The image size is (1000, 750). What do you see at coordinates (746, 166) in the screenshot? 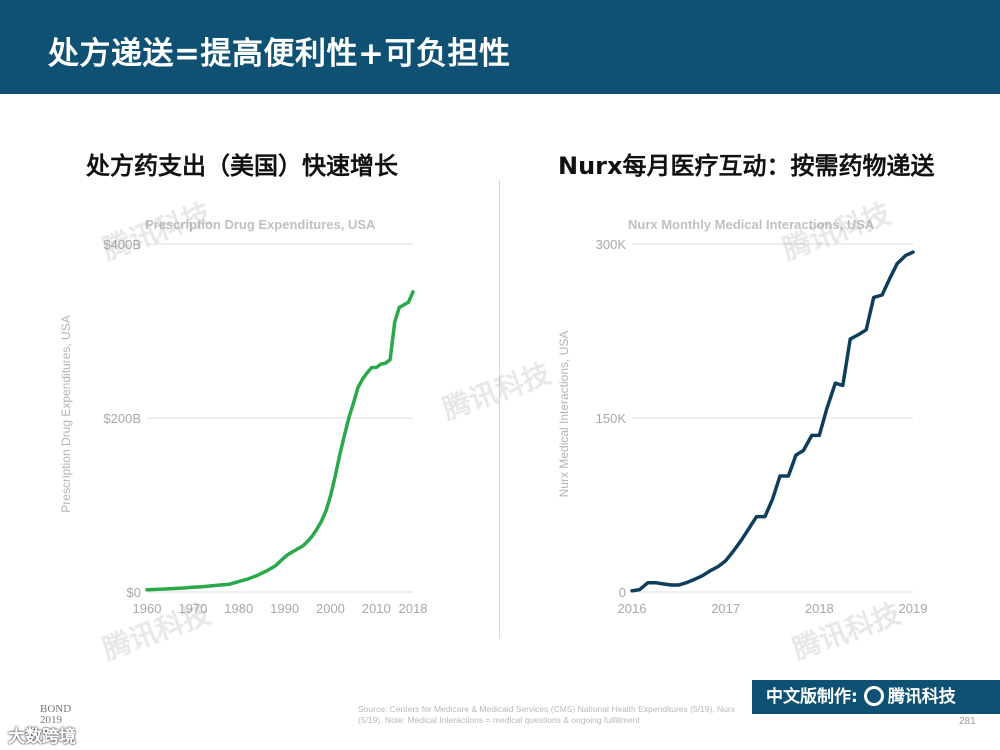
I see `right-panel-title: Nurx每月医疗互动：按需药物递送` at bounding box center [746, 166].